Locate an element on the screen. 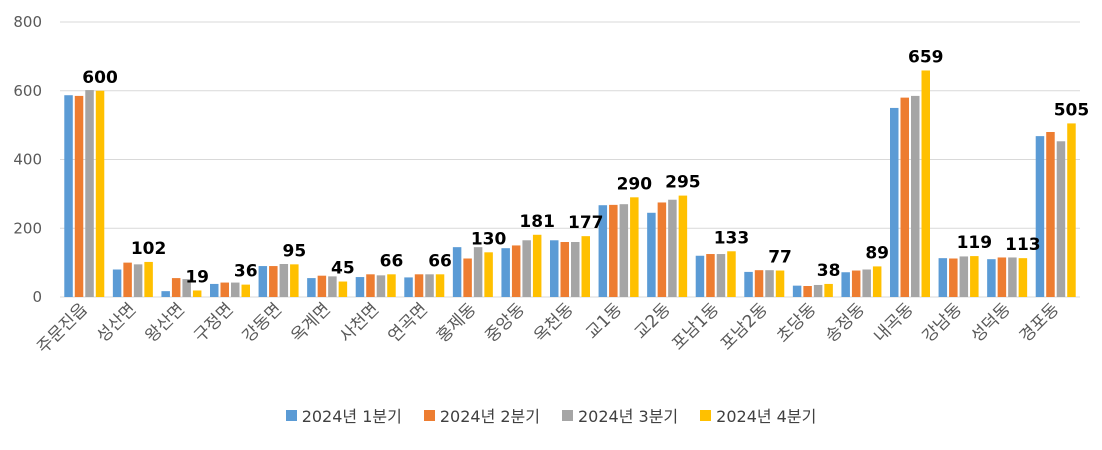  data-label: 36 is located at coordinates (246, 272).